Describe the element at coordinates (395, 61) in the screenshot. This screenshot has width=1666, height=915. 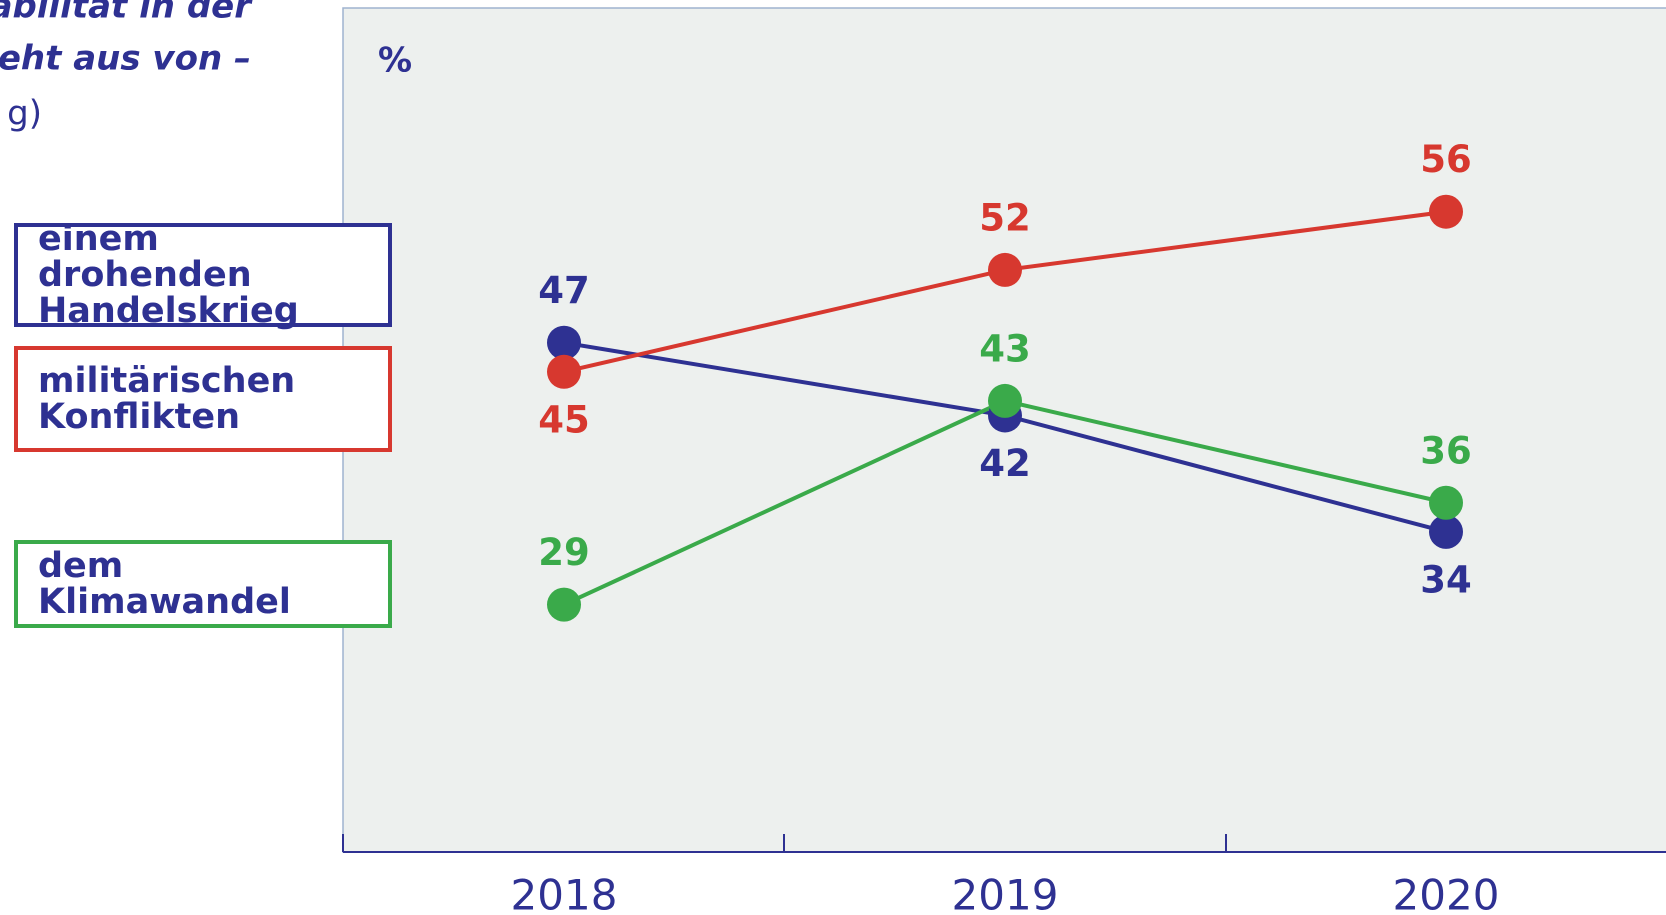
I see `y-axis-label: %` at that location.